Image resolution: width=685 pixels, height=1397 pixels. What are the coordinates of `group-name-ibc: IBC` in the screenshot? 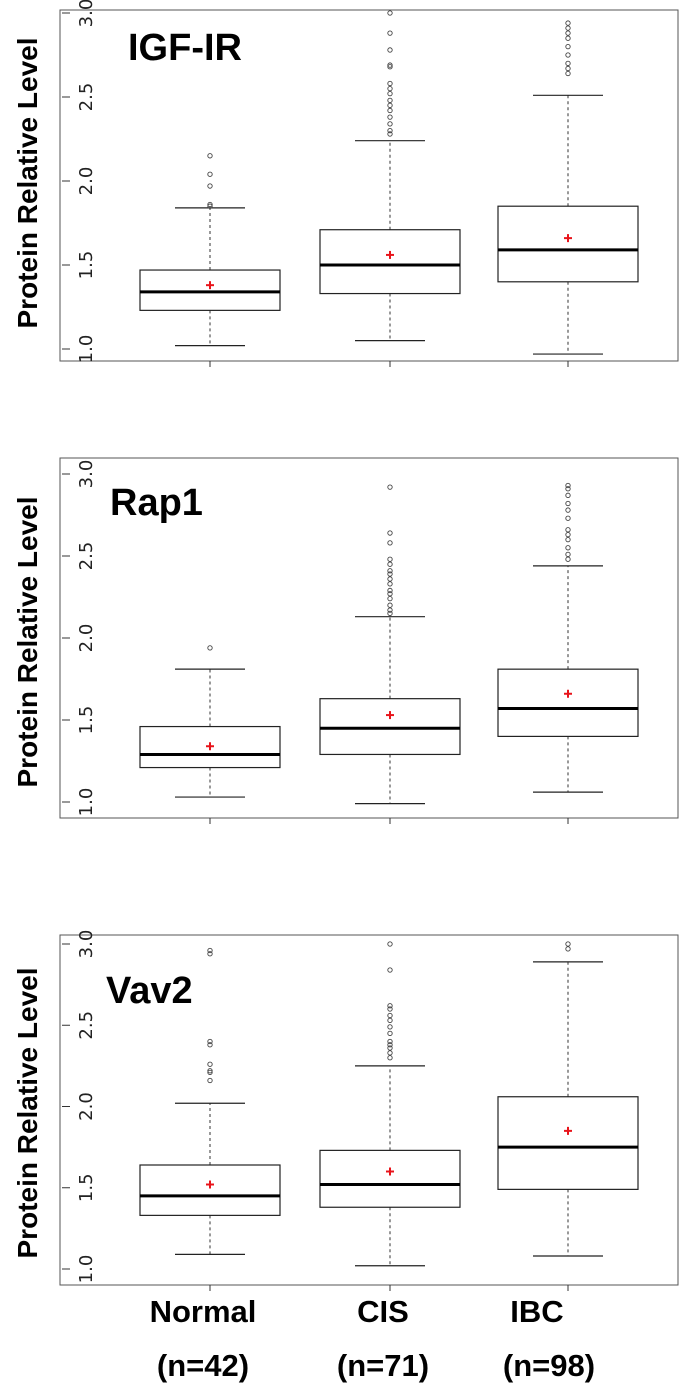 It's located at (536, 1311).